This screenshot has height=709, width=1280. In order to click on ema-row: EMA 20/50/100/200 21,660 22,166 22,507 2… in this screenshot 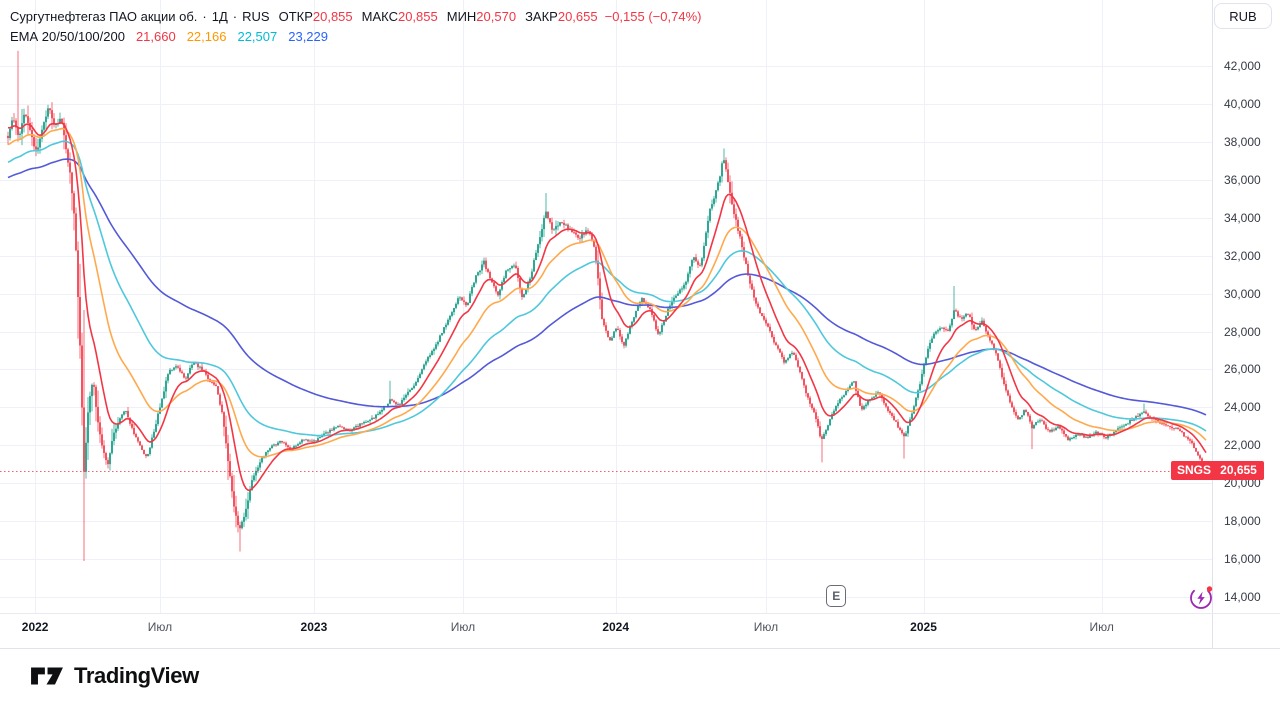, I will do `click(355, 36)`.